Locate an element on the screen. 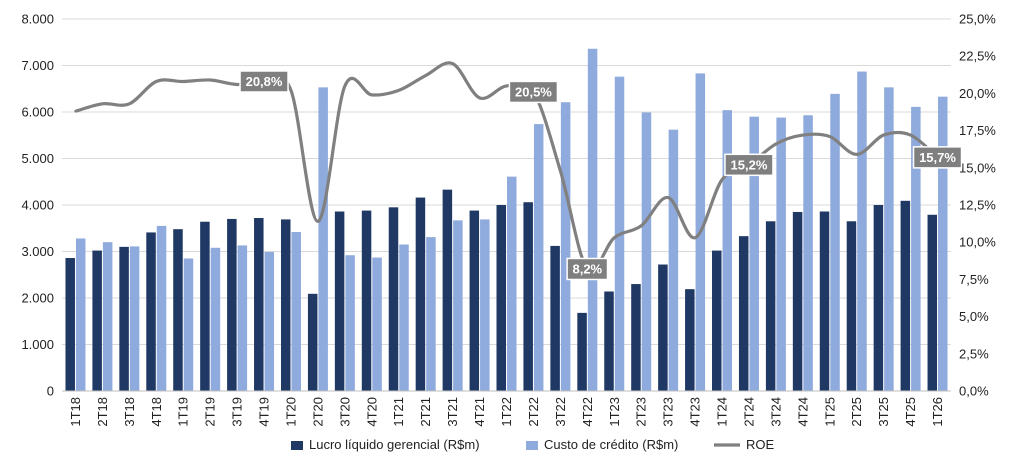 This screenshot has width=1024, height=473. bar-lucro-2t19 is located at coordinates (205, 306).